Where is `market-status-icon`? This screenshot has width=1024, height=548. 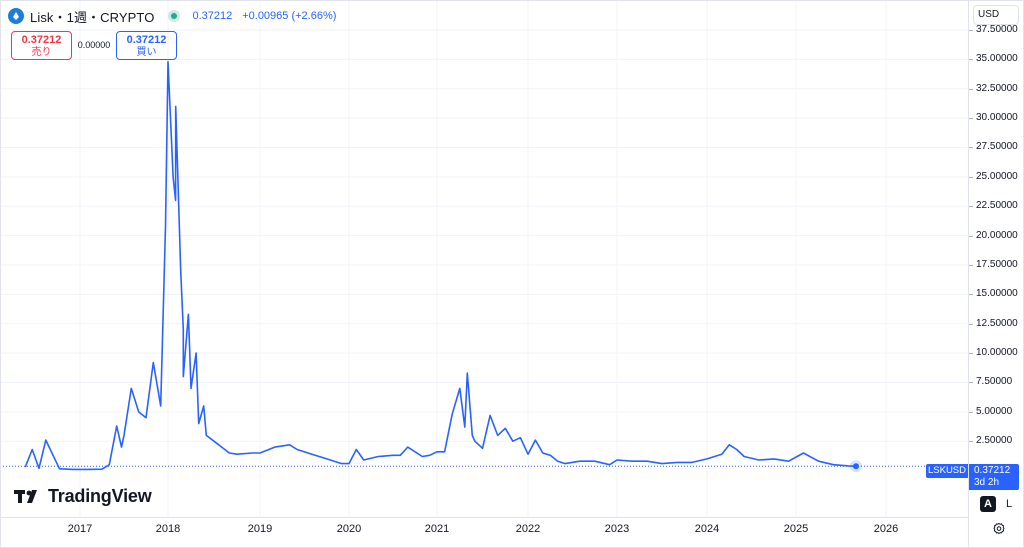
market-status-icon is located at coordinates (174, 16).